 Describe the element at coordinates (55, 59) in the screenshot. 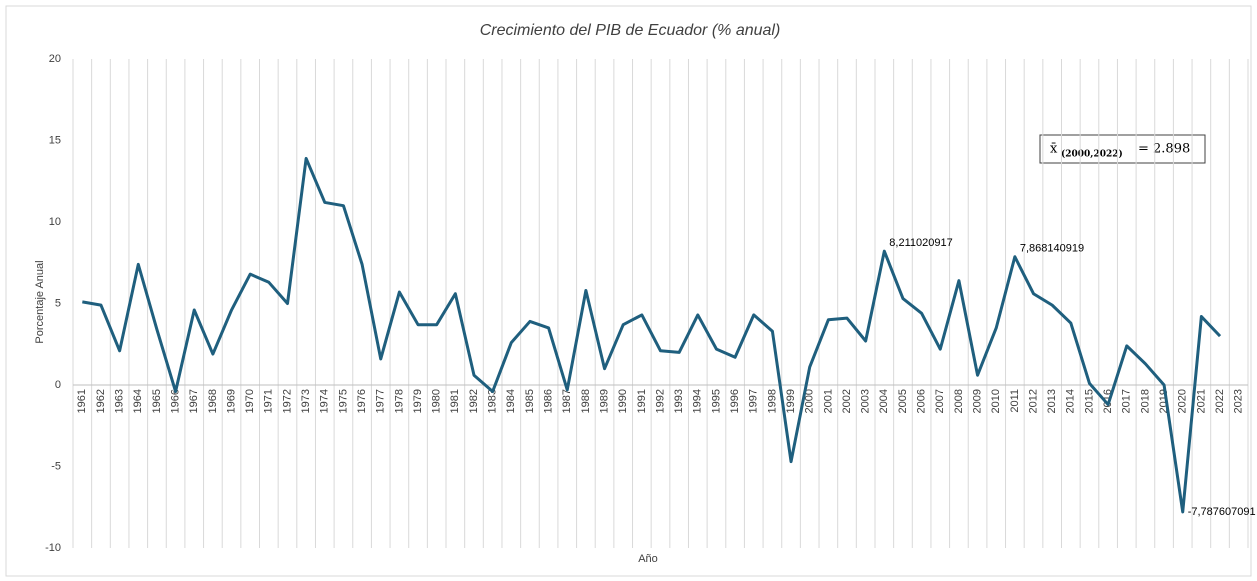

I see `y-tick-label: 20` at that location.